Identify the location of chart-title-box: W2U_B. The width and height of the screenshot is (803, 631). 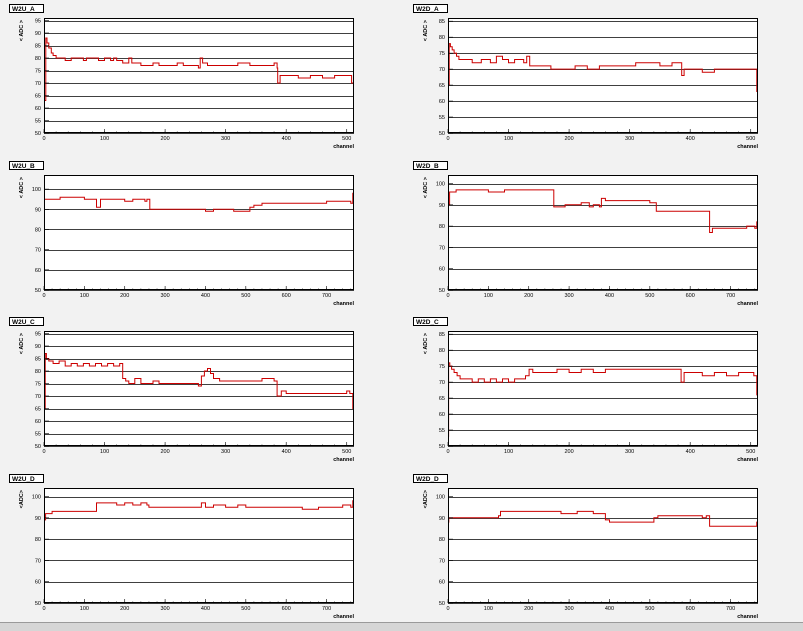
(26, 165).